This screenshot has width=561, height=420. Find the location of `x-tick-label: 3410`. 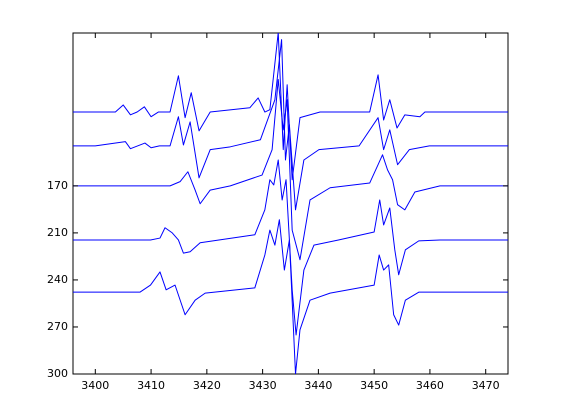

x-tick-label: 3410 is located at coordinates (151, 385).